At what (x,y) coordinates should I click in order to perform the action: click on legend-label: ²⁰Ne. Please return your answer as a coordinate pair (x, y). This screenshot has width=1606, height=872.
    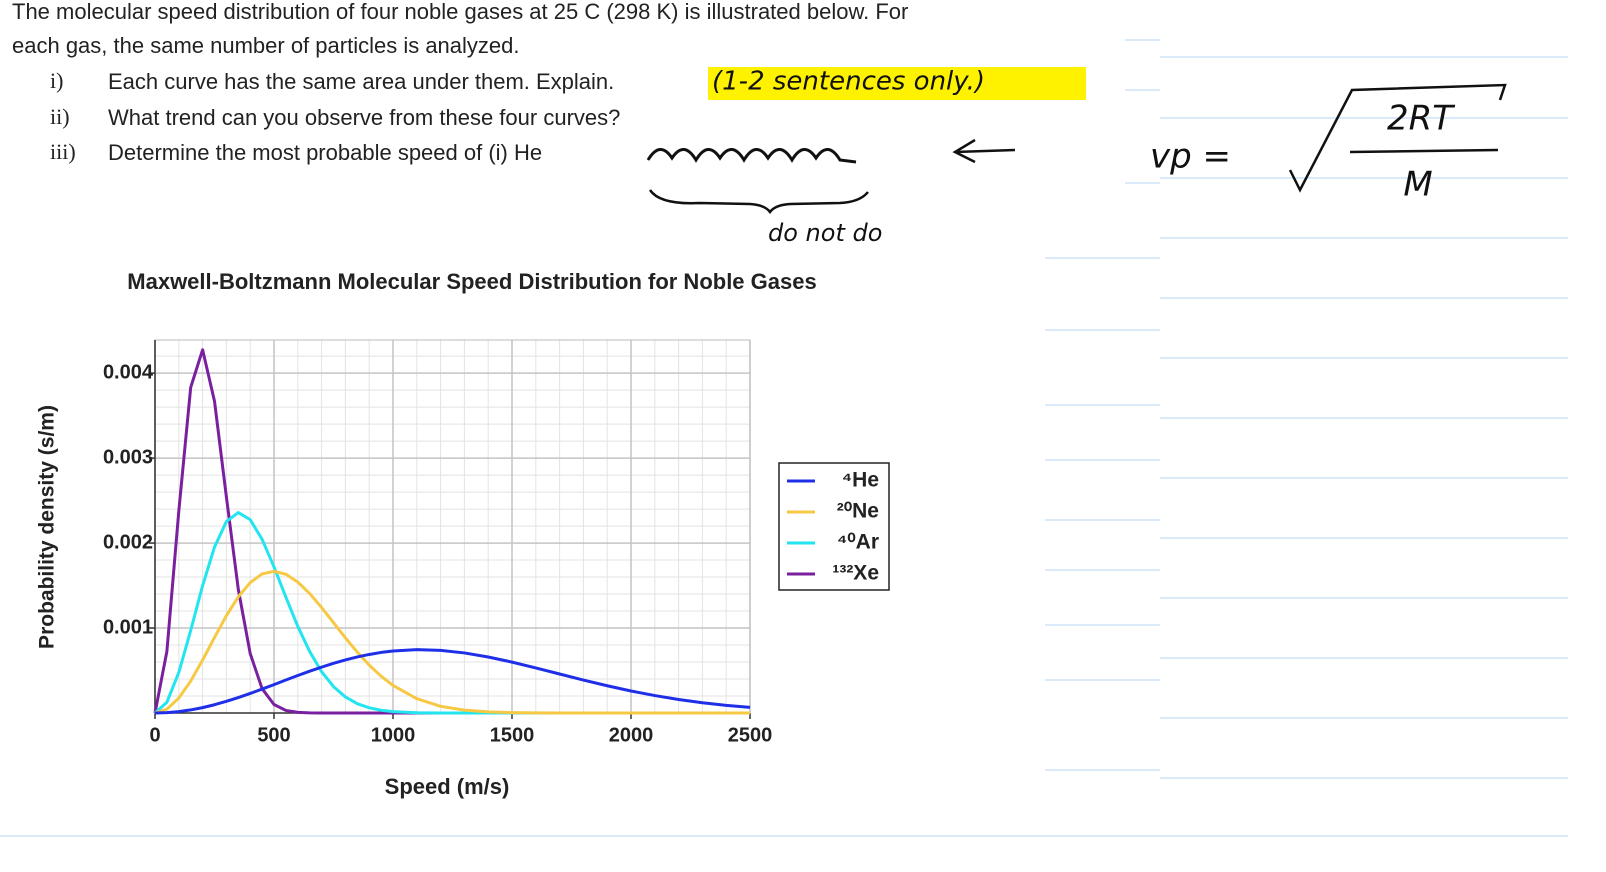
    Looking at the image, I should click on (858, 511).